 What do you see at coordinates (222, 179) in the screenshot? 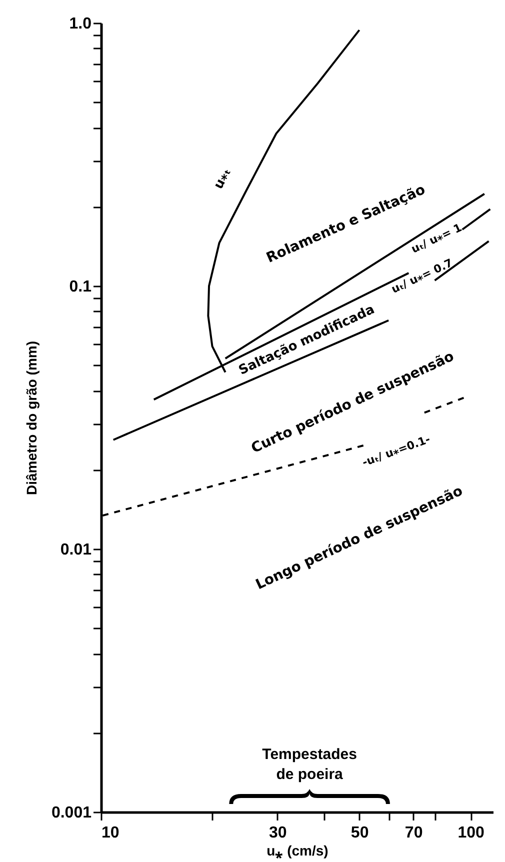
I see `annotation: u⁎ₜ` at bounding box center [222, 179].